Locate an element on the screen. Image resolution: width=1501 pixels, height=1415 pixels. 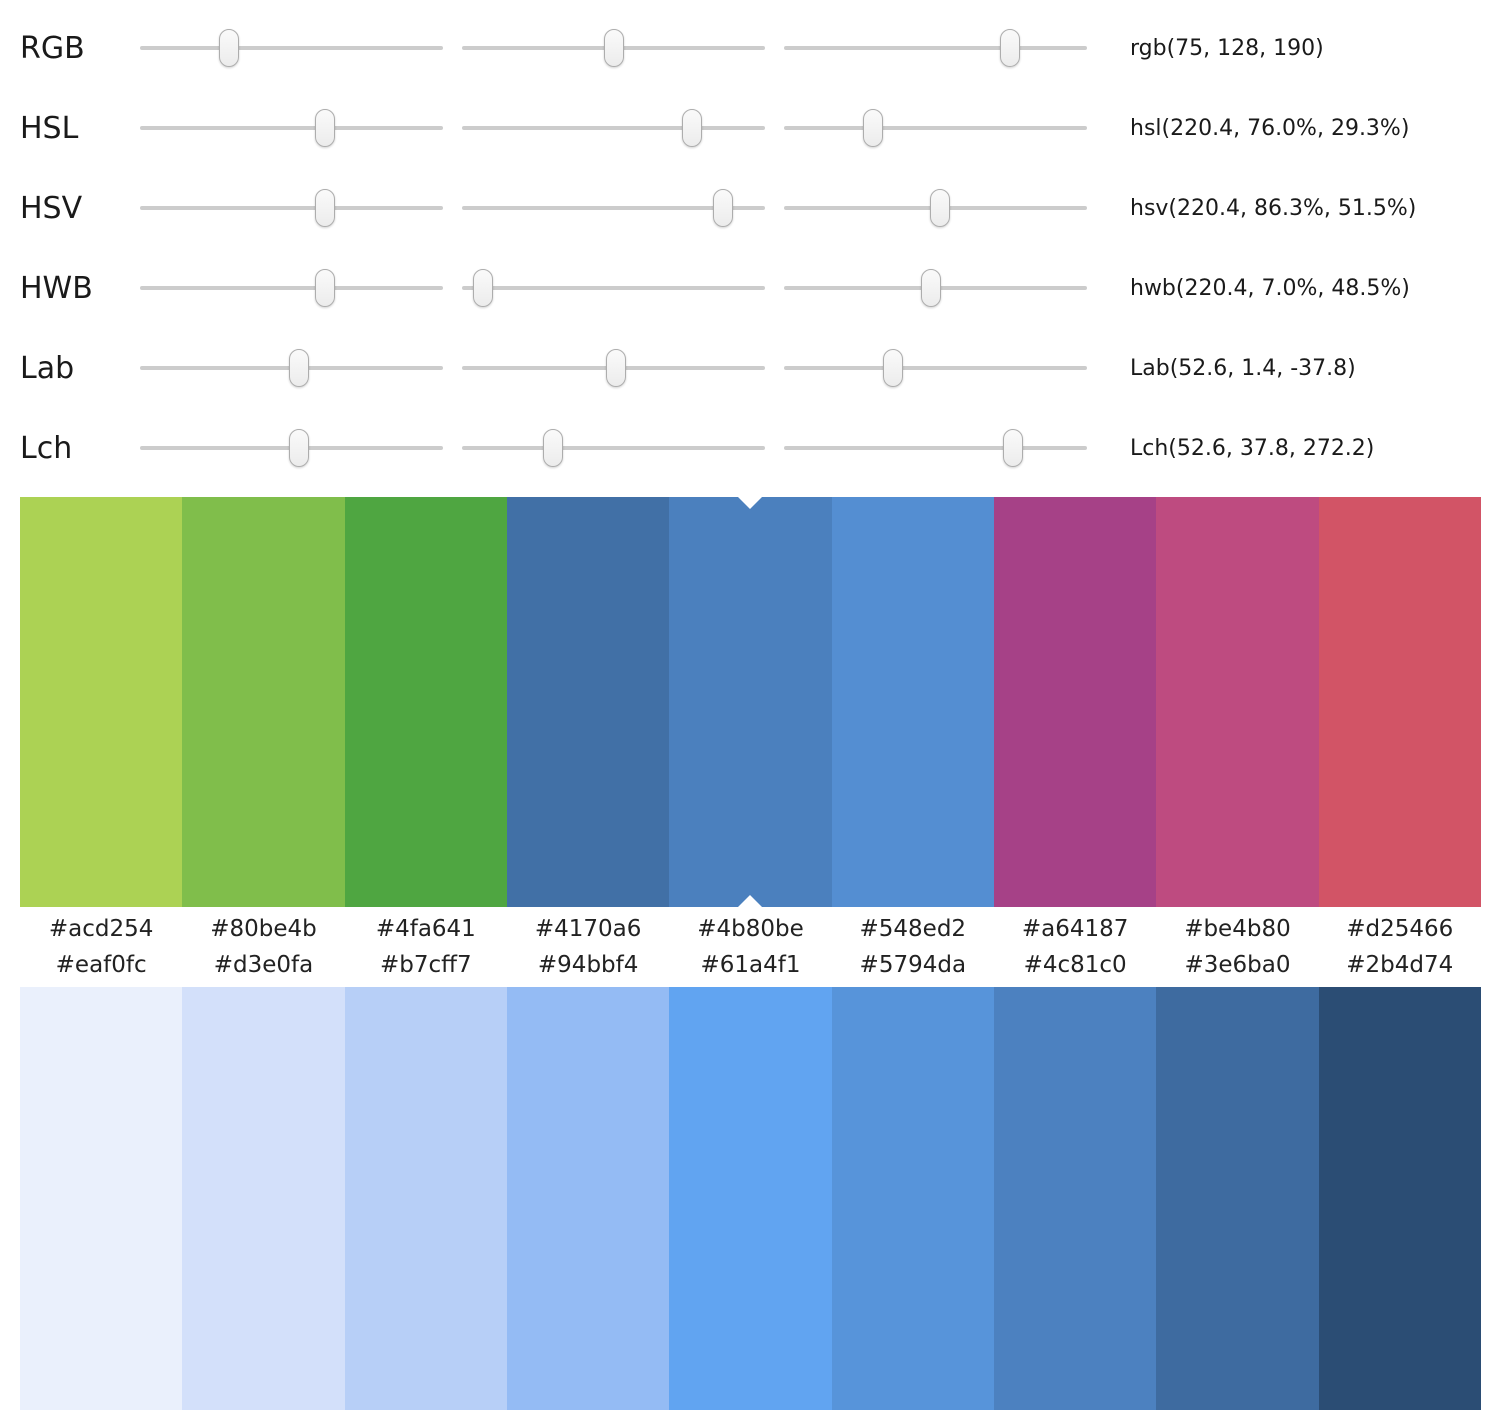
slider-value: hsv(220.4, 86.3%, 51.5%) is located at coordinates (1273, 208).